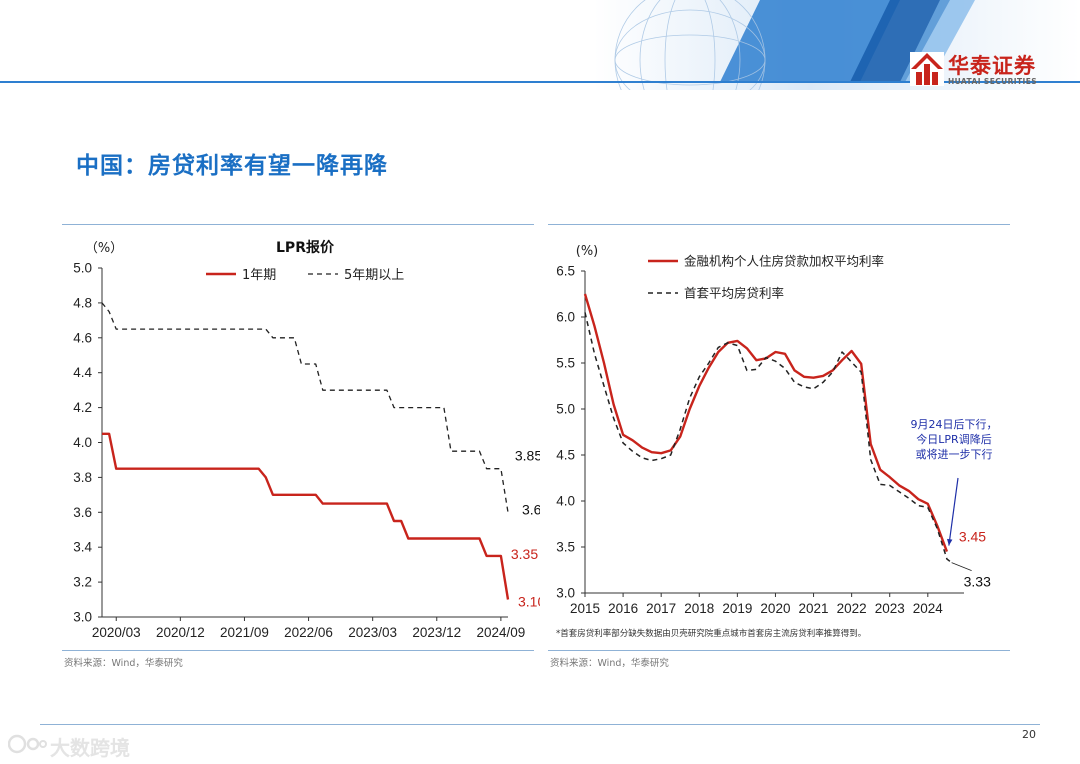 The height and width of the screenshot is (764, 1080). What do you see at coordinates (374, 275) in the screenshot?
I see `legend-label-2: 5年期以上` at bounding box center [374, 275].